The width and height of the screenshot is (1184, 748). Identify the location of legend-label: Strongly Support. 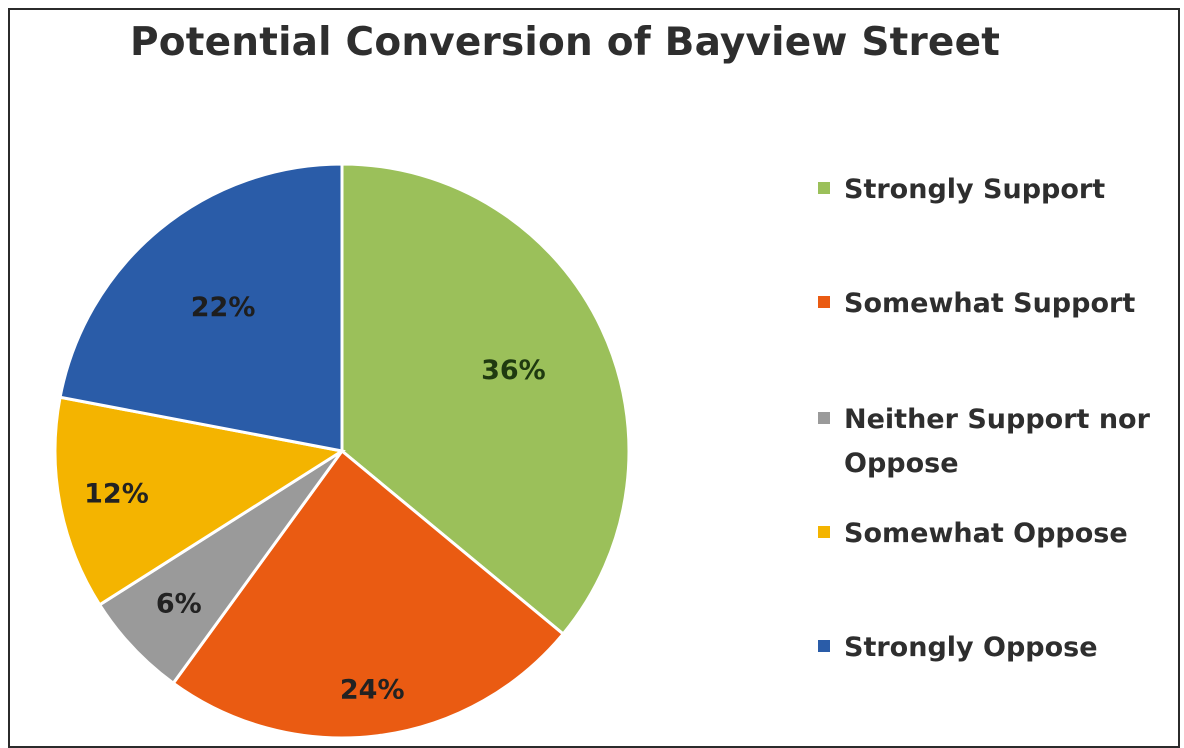
(975, 189).